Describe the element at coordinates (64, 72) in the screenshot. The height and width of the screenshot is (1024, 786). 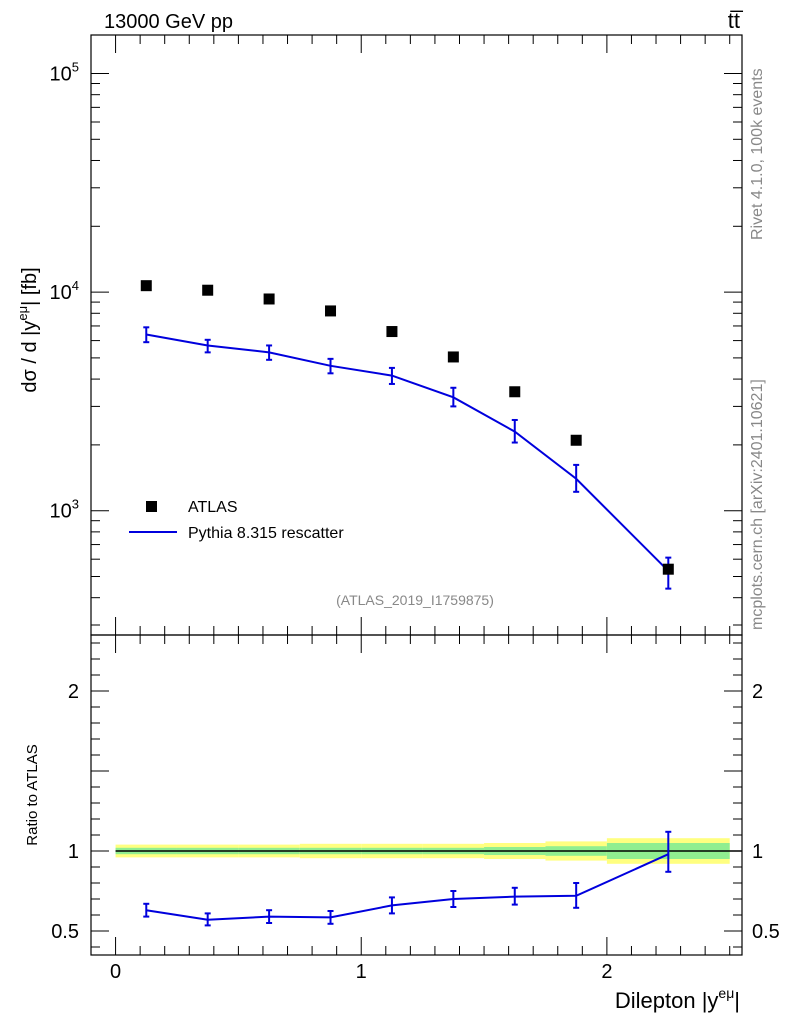
I see `main-y-tick-label: 10⁵` at that location.